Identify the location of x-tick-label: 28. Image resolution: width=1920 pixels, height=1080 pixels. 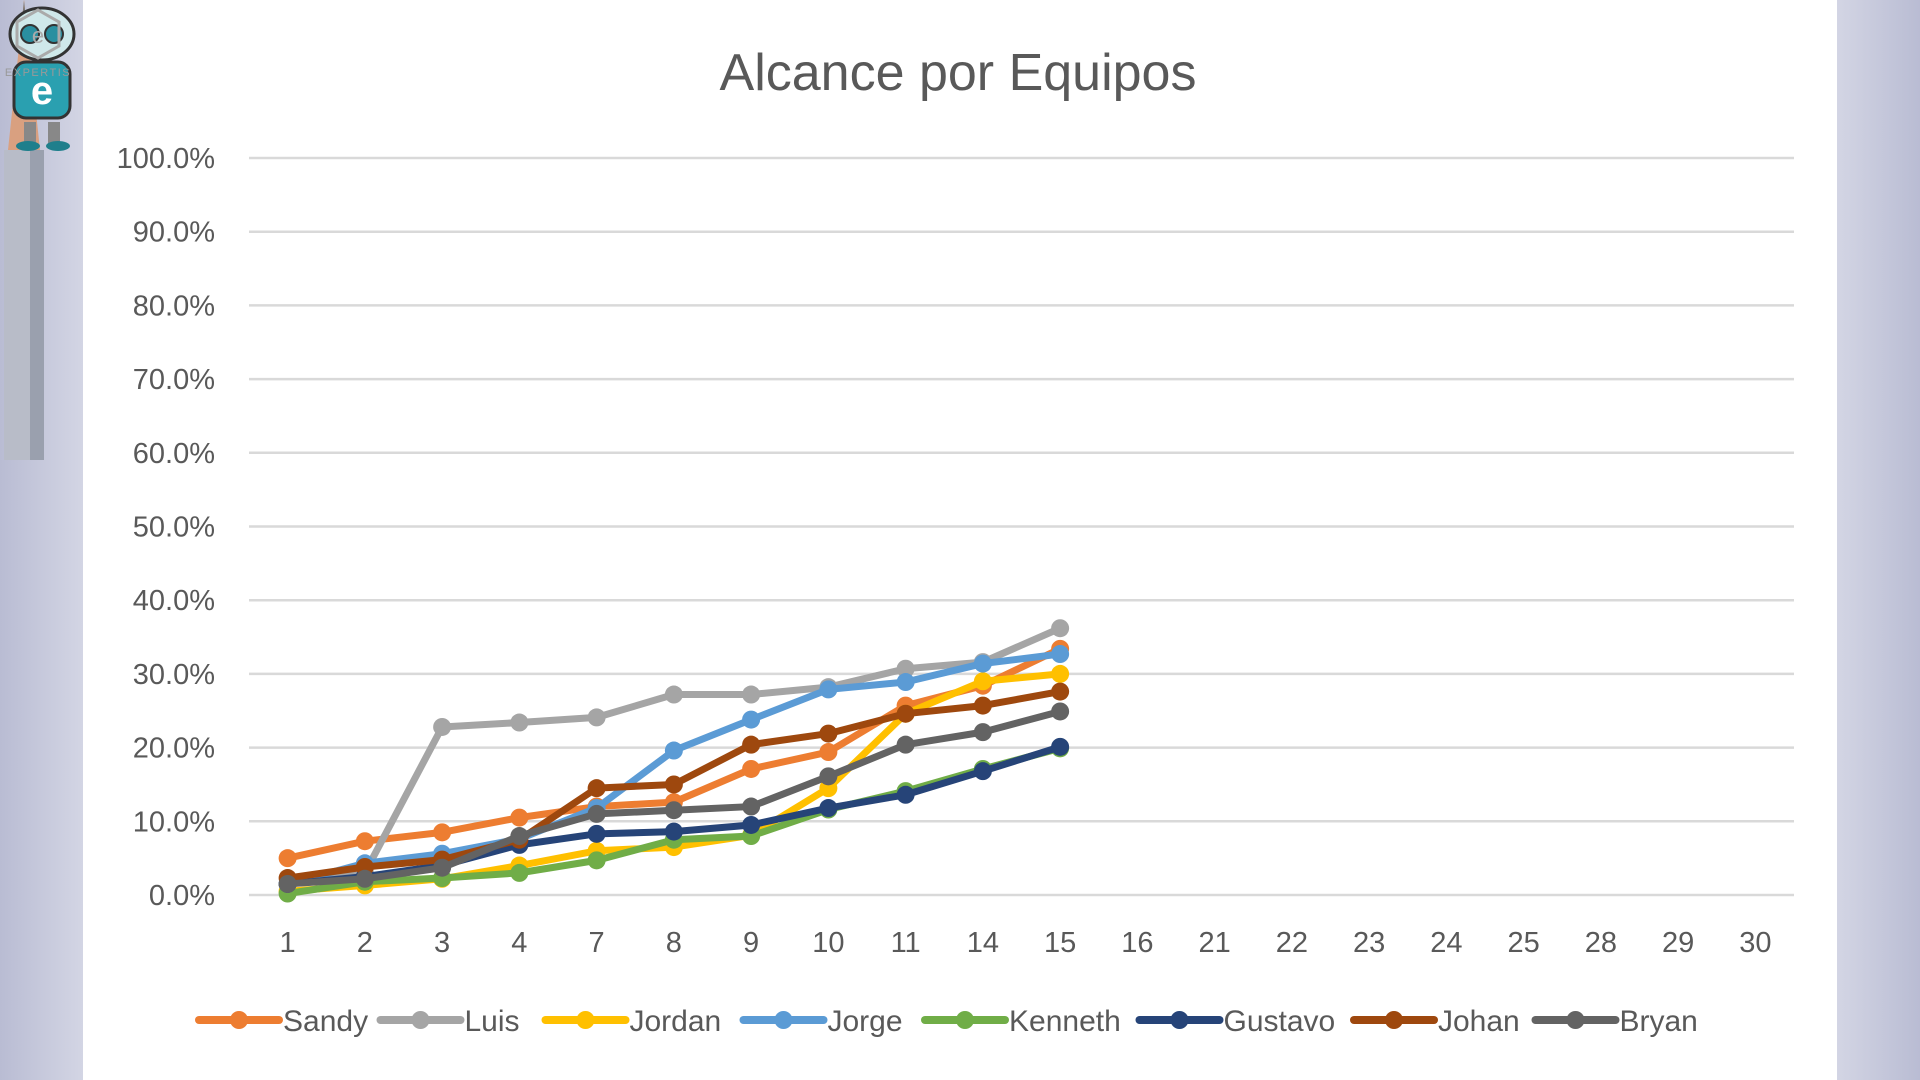
(1601, 943).